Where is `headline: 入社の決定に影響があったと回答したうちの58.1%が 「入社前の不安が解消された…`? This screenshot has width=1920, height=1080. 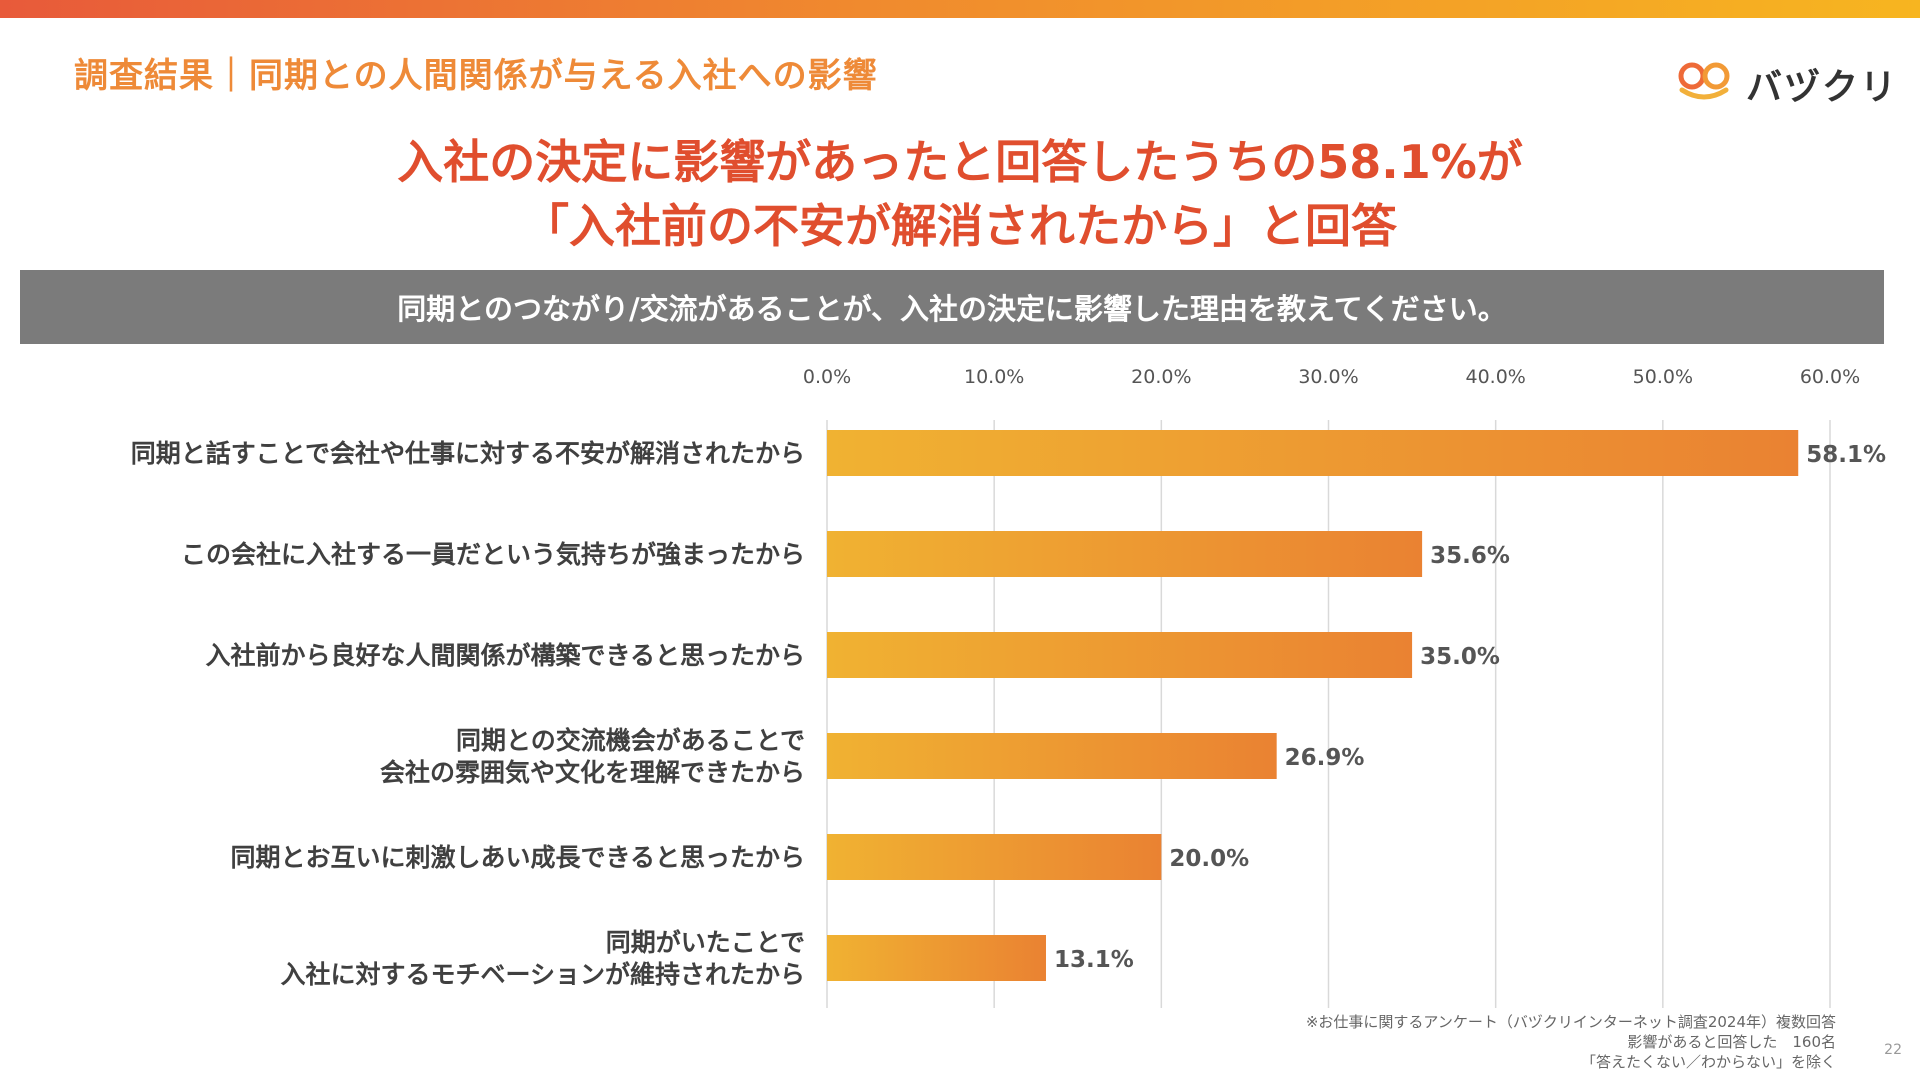 headline: 入社の決定に影響があったと回答したうちの58.1%が 「入社前の不安が解消された… is located at coordinates (960, 194).